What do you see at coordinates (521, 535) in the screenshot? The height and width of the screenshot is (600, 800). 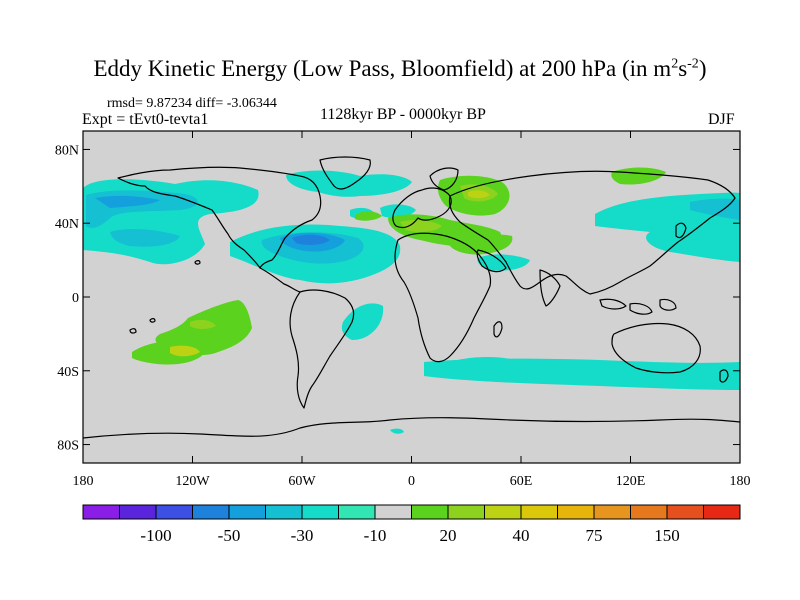 I see `colorbar-label: 40` at bounding box center [521, 535].